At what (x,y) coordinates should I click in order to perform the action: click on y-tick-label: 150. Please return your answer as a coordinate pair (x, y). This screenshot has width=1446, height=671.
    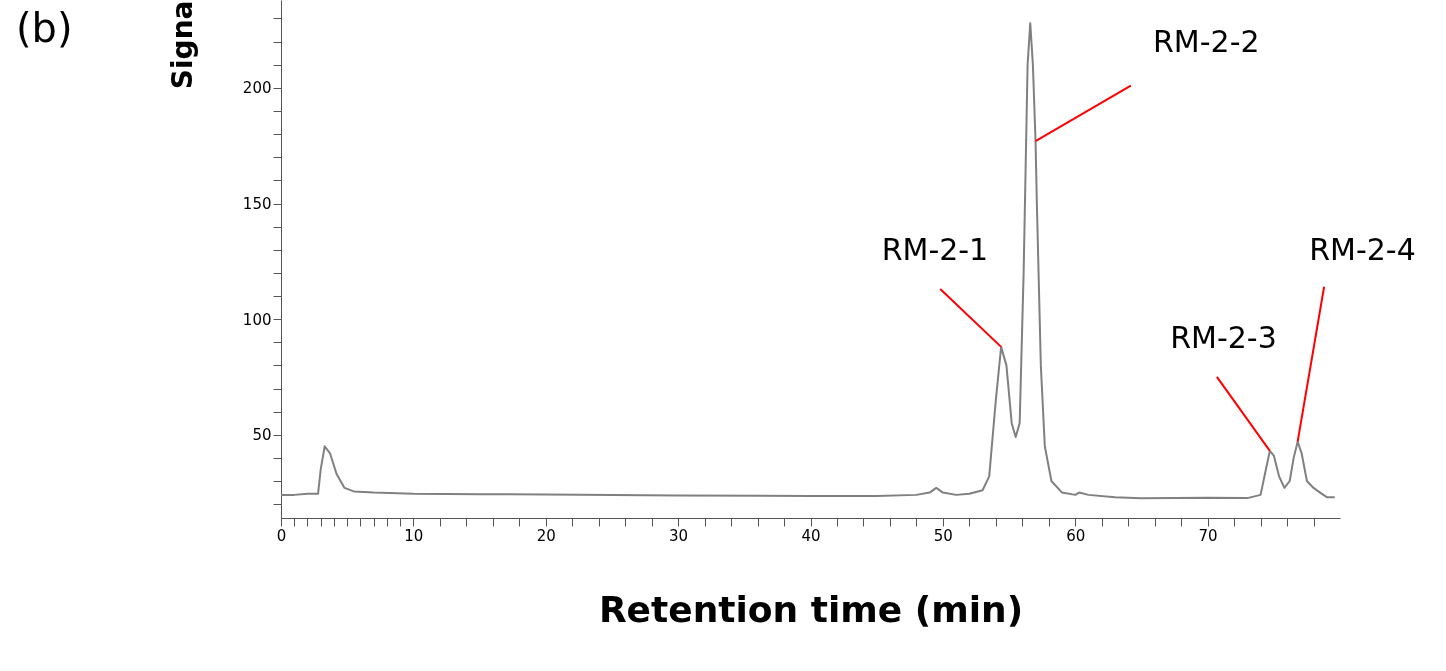
    Looking at the image, I should click on (257, 204).